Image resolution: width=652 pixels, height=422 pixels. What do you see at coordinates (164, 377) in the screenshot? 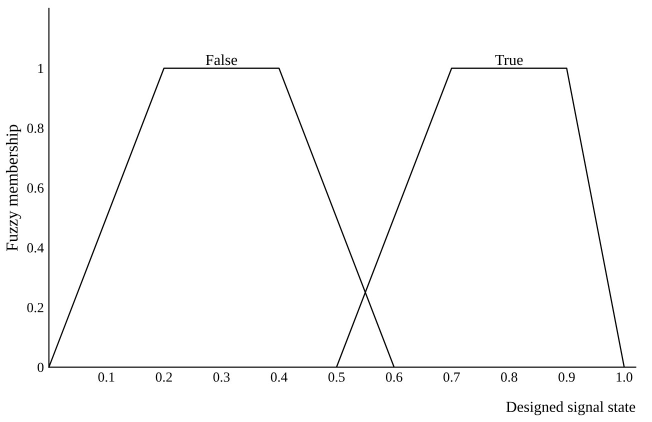
I see `x-tick-label: 0.2` at bounding box center [164, 377].